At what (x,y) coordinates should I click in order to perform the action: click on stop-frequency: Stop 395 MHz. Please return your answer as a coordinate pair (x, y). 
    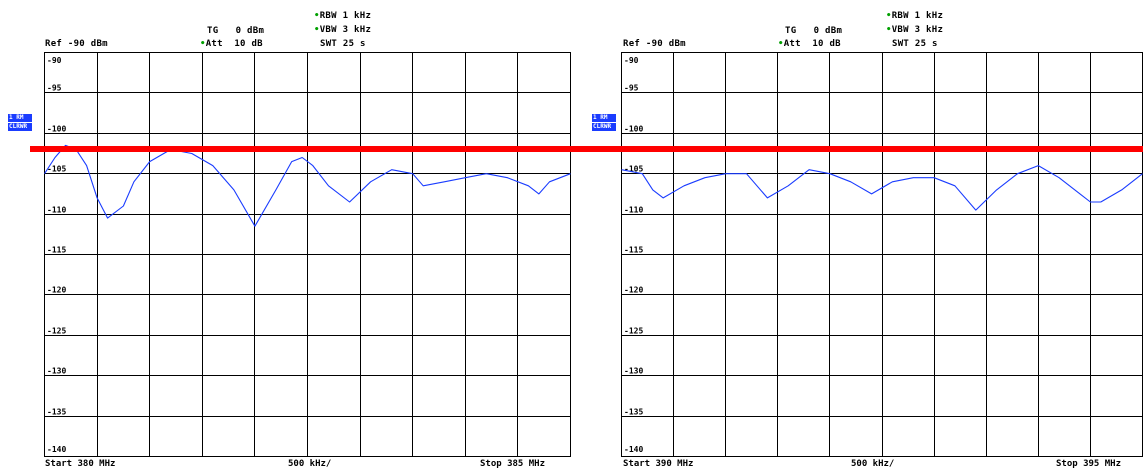
    Looking at the image, I should click on (1089, 464).